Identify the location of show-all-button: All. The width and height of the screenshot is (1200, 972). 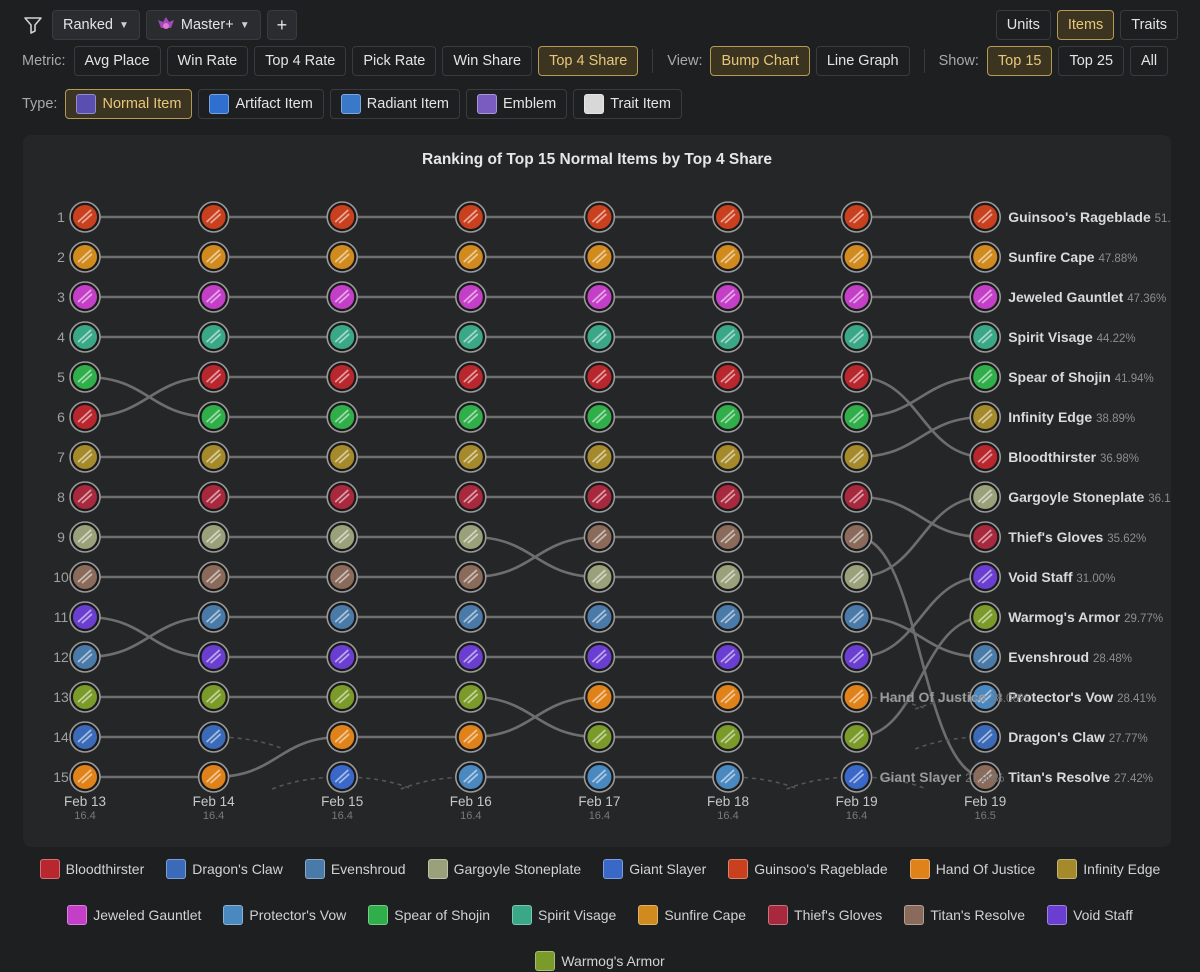
(1149, 61).